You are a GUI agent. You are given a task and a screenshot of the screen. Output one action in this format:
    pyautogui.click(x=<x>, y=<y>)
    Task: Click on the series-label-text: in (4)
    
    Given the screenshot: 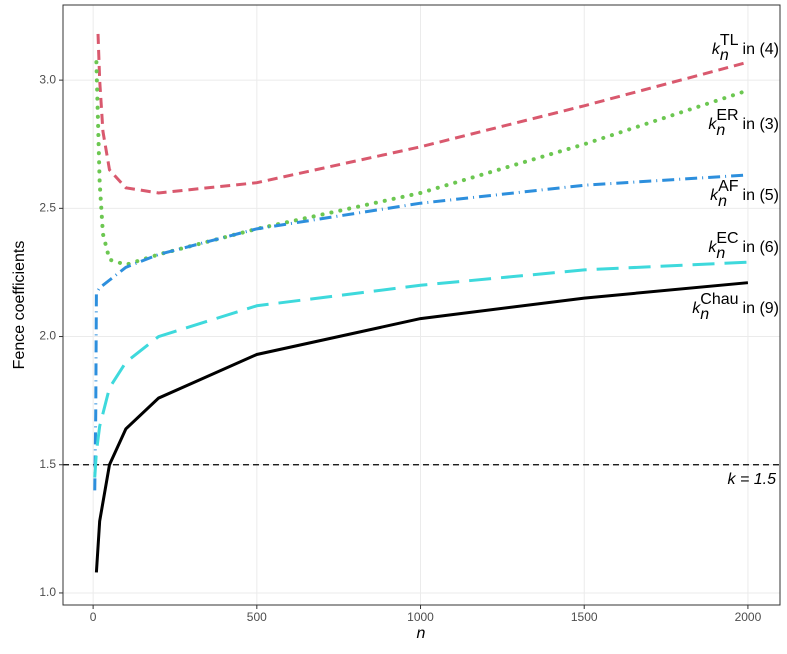 What is the action you would take?
    pyautogui.click(x=761, y=49)
    